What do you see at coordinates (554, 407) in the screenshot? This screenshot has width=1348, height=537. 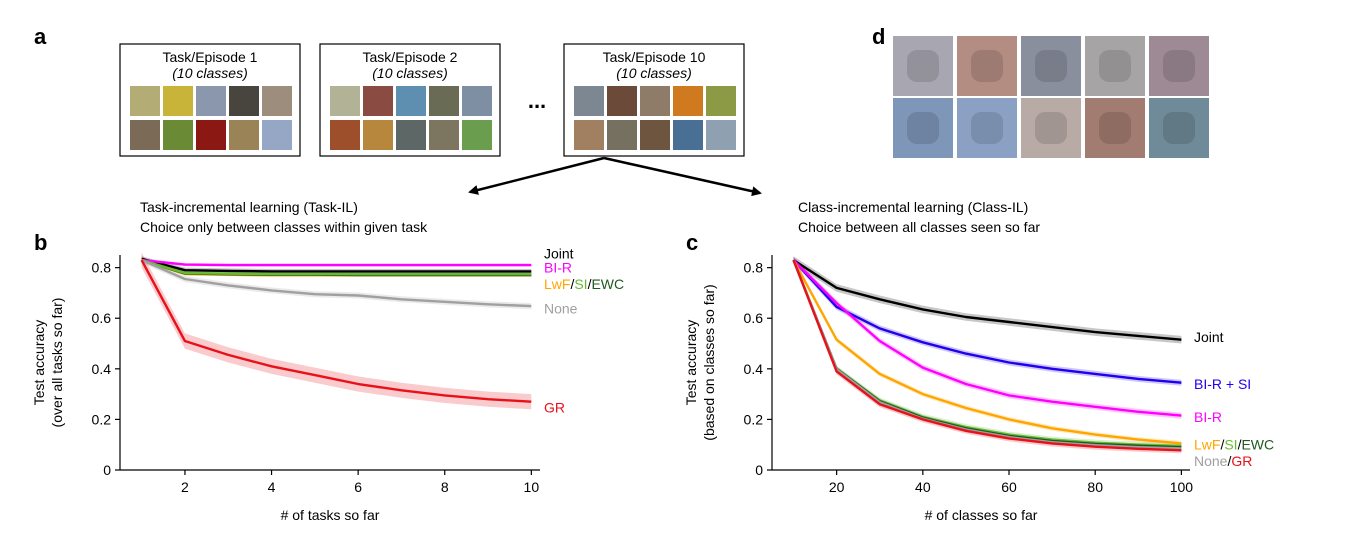 I see `series-label: GR` at bounding box center [554, 407].